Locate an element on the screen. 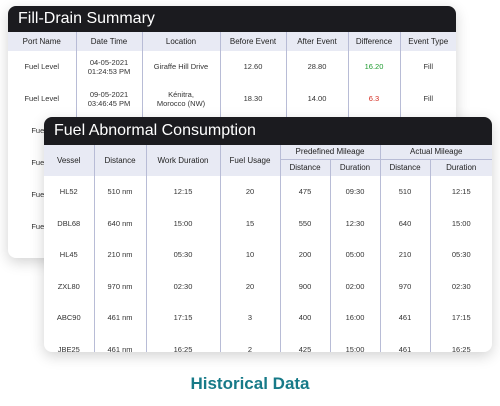 Image resolution: width=500 pixels, height=406 pixels. work-duration-cell: 15:00 is located at coordinates (183, 223).